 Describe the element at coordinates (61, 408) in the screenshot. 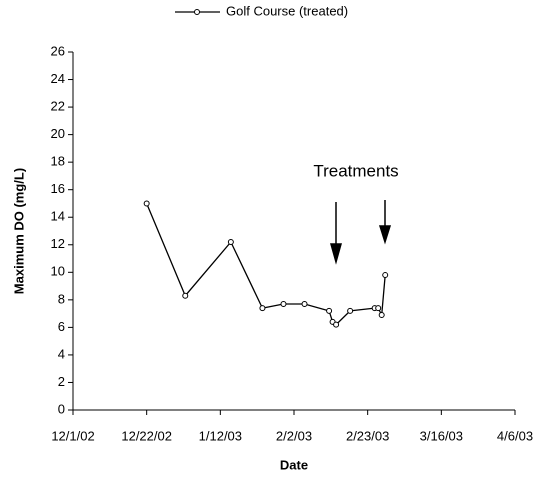

I see `y-tick-label: 0` at that location.